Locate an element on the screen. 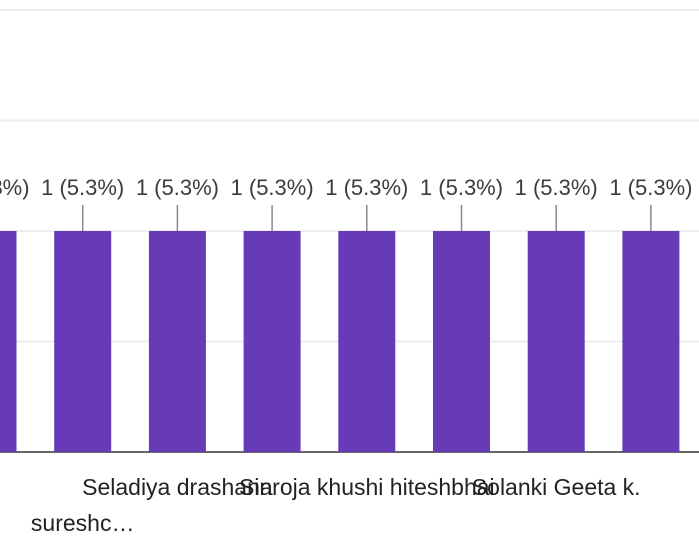  x-tick-label: Solanki Geeta k. is located at coordinates (556, 487).